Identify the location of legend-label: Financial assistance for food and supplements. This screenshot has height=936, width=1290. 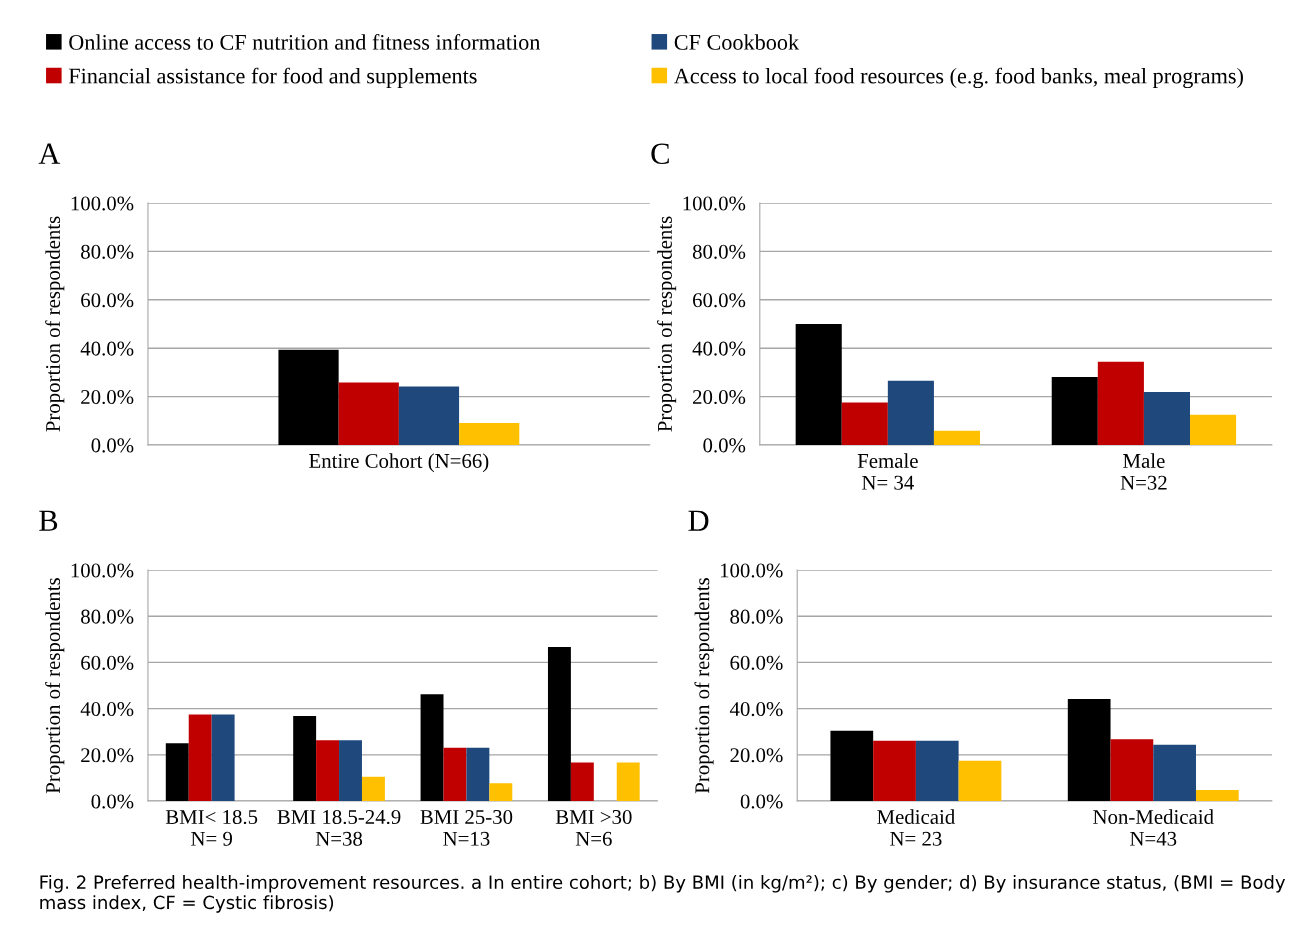
(272, 78).